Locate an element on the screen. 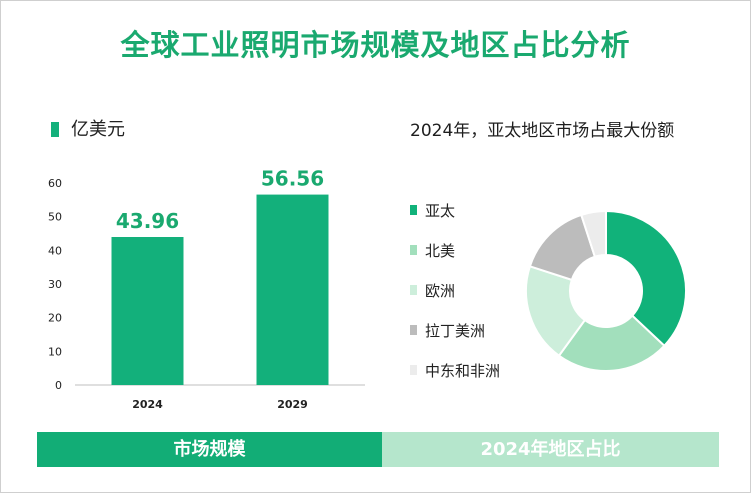 This screenshot has height=493, width=751. pie-legend: 亚太北美欧洲拉丁美洲中东和非洲 is located at coordinates (455, 300).